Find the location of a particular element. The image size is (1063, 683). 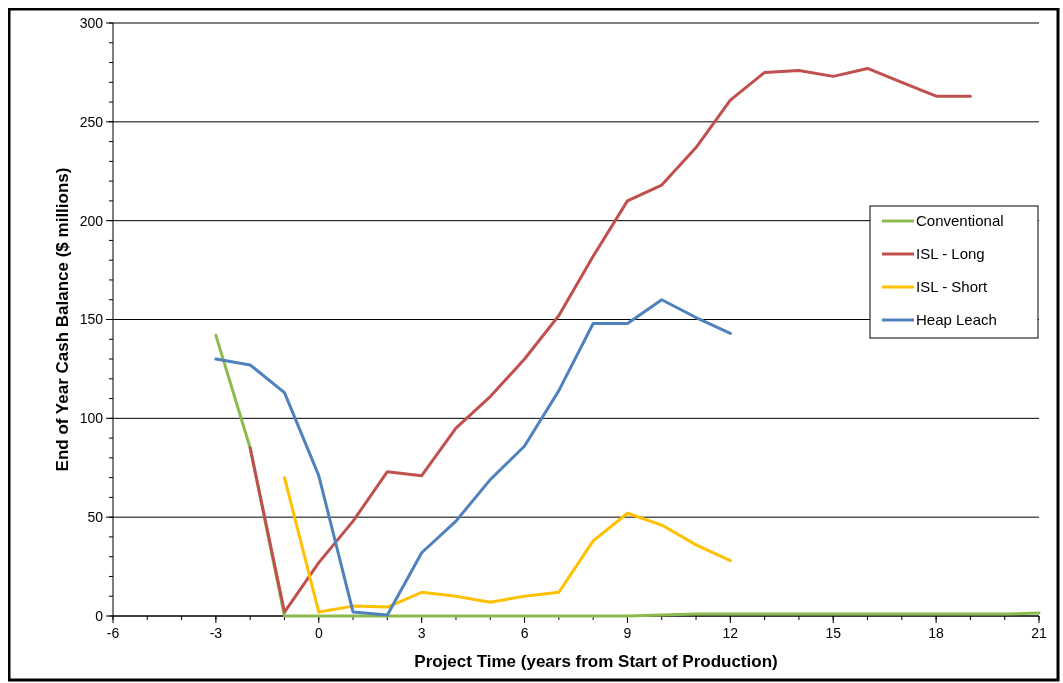

x-tick-label: 9 is located at coordinates (627, 633).